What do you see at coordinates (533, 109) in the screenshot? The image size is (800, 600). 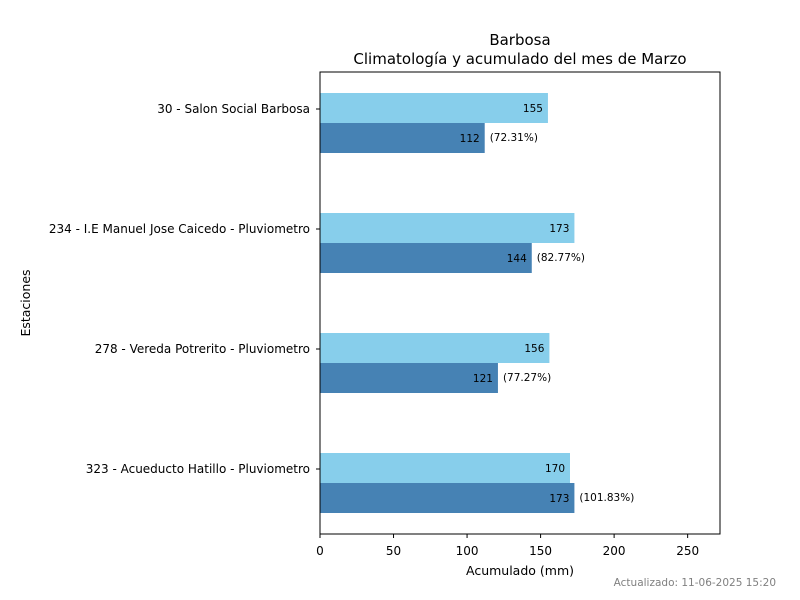 I see `bar-value-label: 155` at bounding box center [533, 109].